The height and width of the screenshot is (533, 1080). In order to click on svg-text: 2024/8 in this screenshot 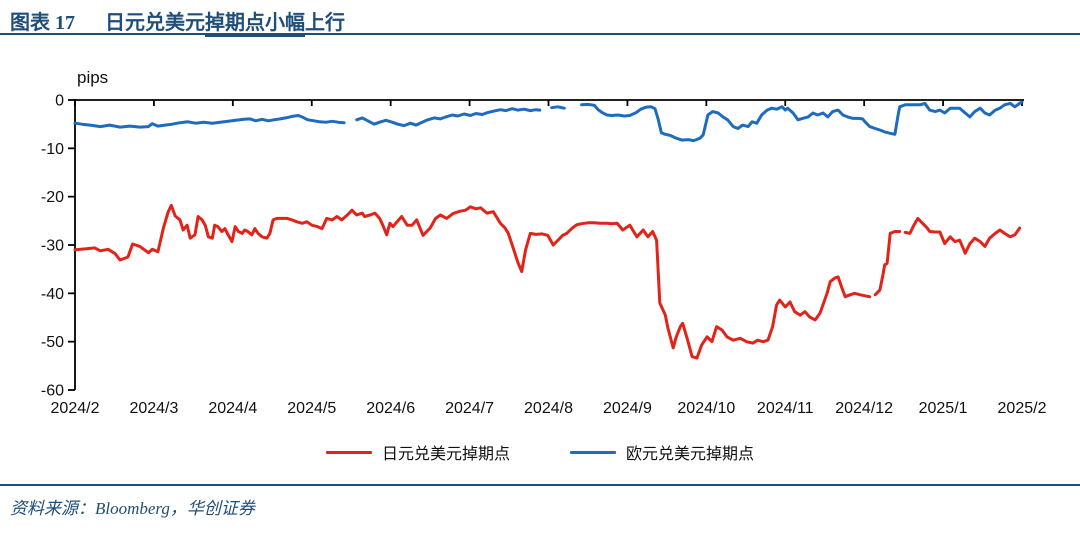, I will do `click(548, 408)`.